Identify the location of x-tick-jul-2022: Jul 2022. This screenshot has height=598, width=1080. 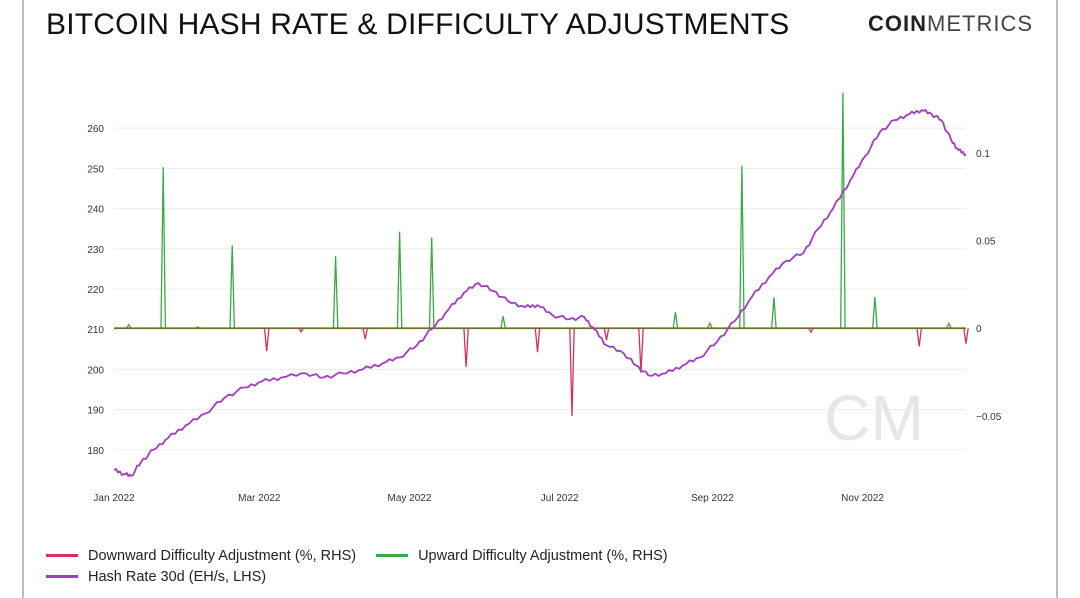
(560, 498).